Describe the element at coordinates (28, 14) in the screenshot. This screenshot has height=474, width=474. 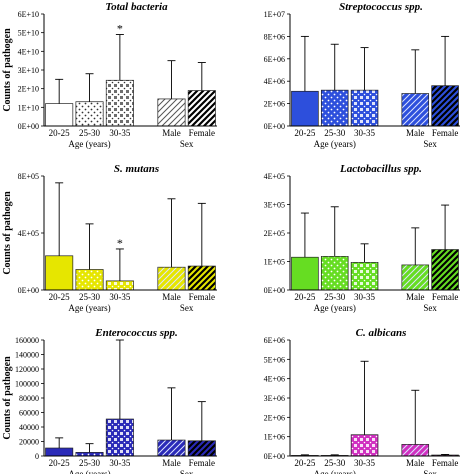
I see `y-tick-label: 6E+10` at that location.